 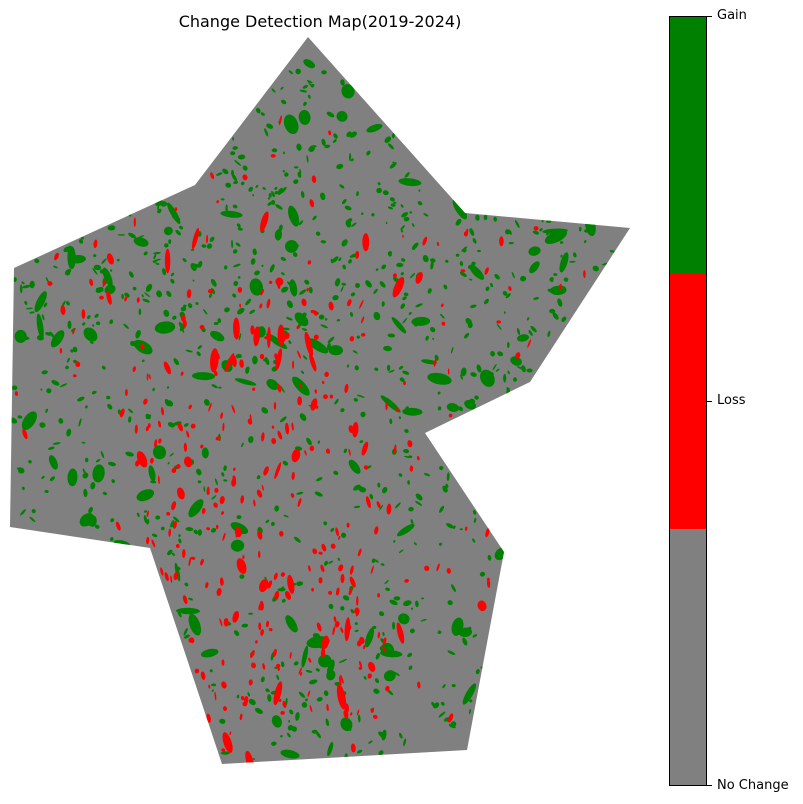 What do you see at coordinates (688, 401) in the screenshot?
I see `colorbar-loss-segment` at bounding box center [688, 401].